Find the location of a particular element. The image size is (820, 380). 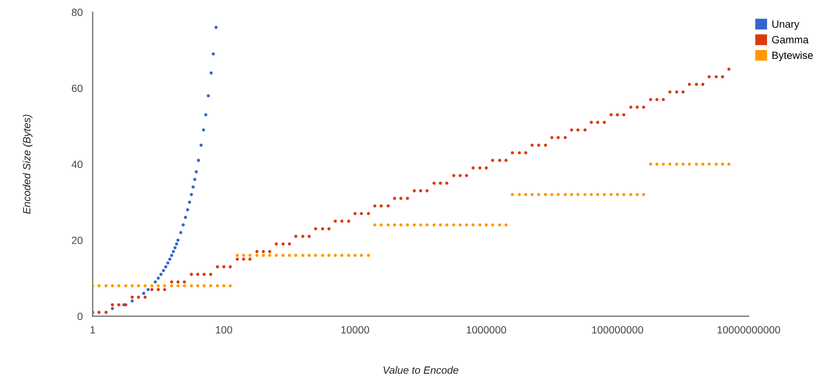

x-tick-label: 1 is located at coordinates (93, 330).